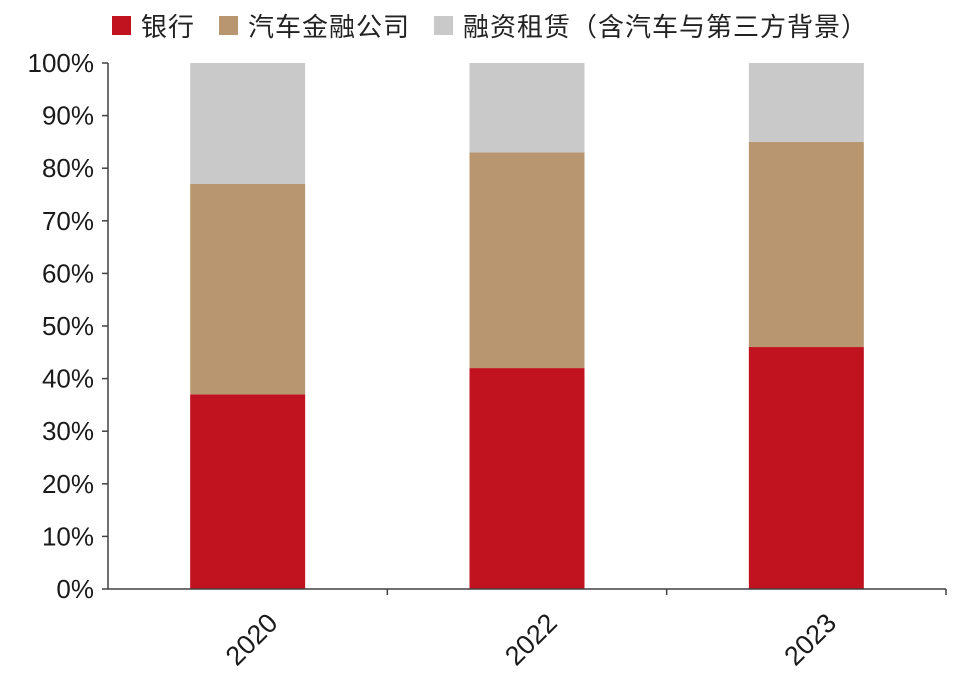 The width and height of the screenshot is (960, 688). Describe the element at coordinates (68, 116) in the screenshot. I see `y-tick-label: 90%` at that location.